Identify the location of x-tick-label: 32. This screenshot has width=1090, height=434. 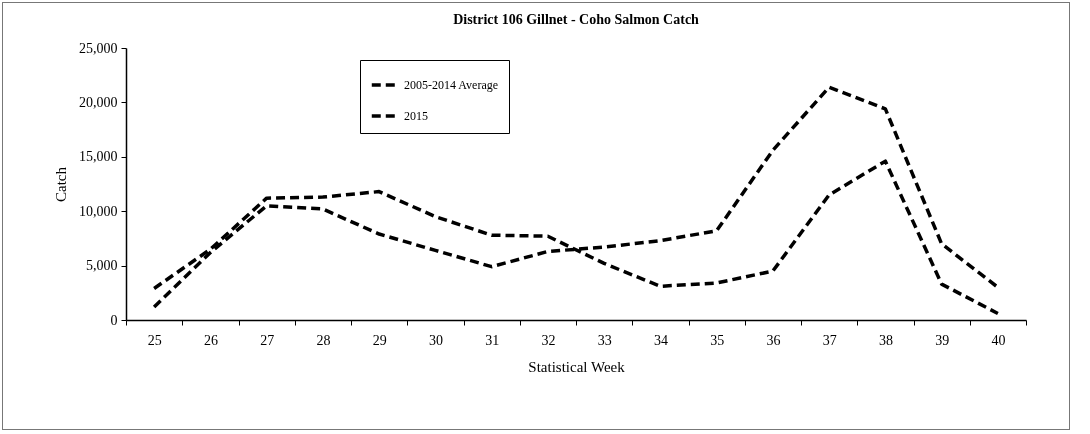
(548, 340).